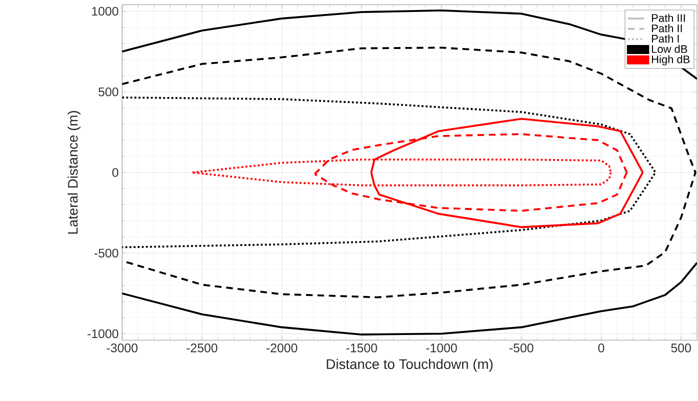  I want to click on x-tick-label: -2000, so click(282, 347).